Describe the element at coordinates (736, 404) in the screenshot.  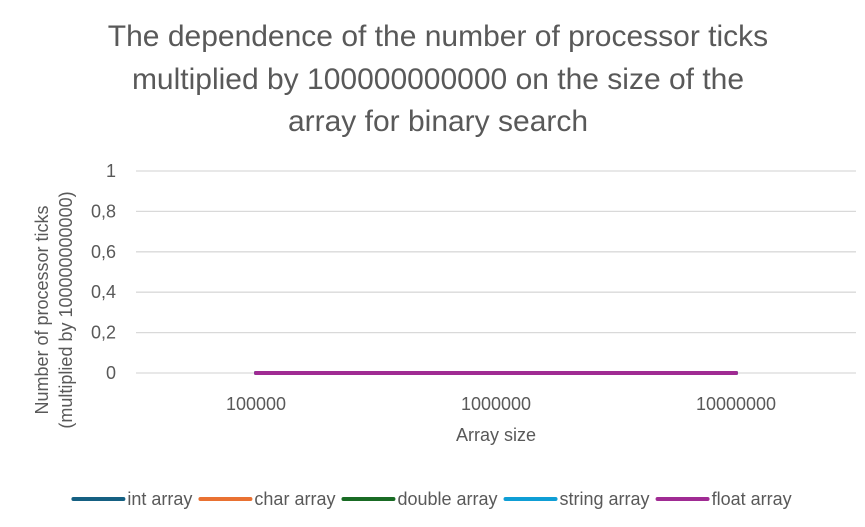
I see `x-tick-label: 10000000` at that location.